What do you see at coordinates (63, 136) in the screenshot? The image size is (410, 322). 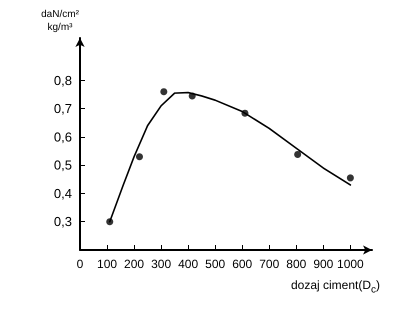 I see `y-tick-label: 0,6` at bounding box center [63, 136].